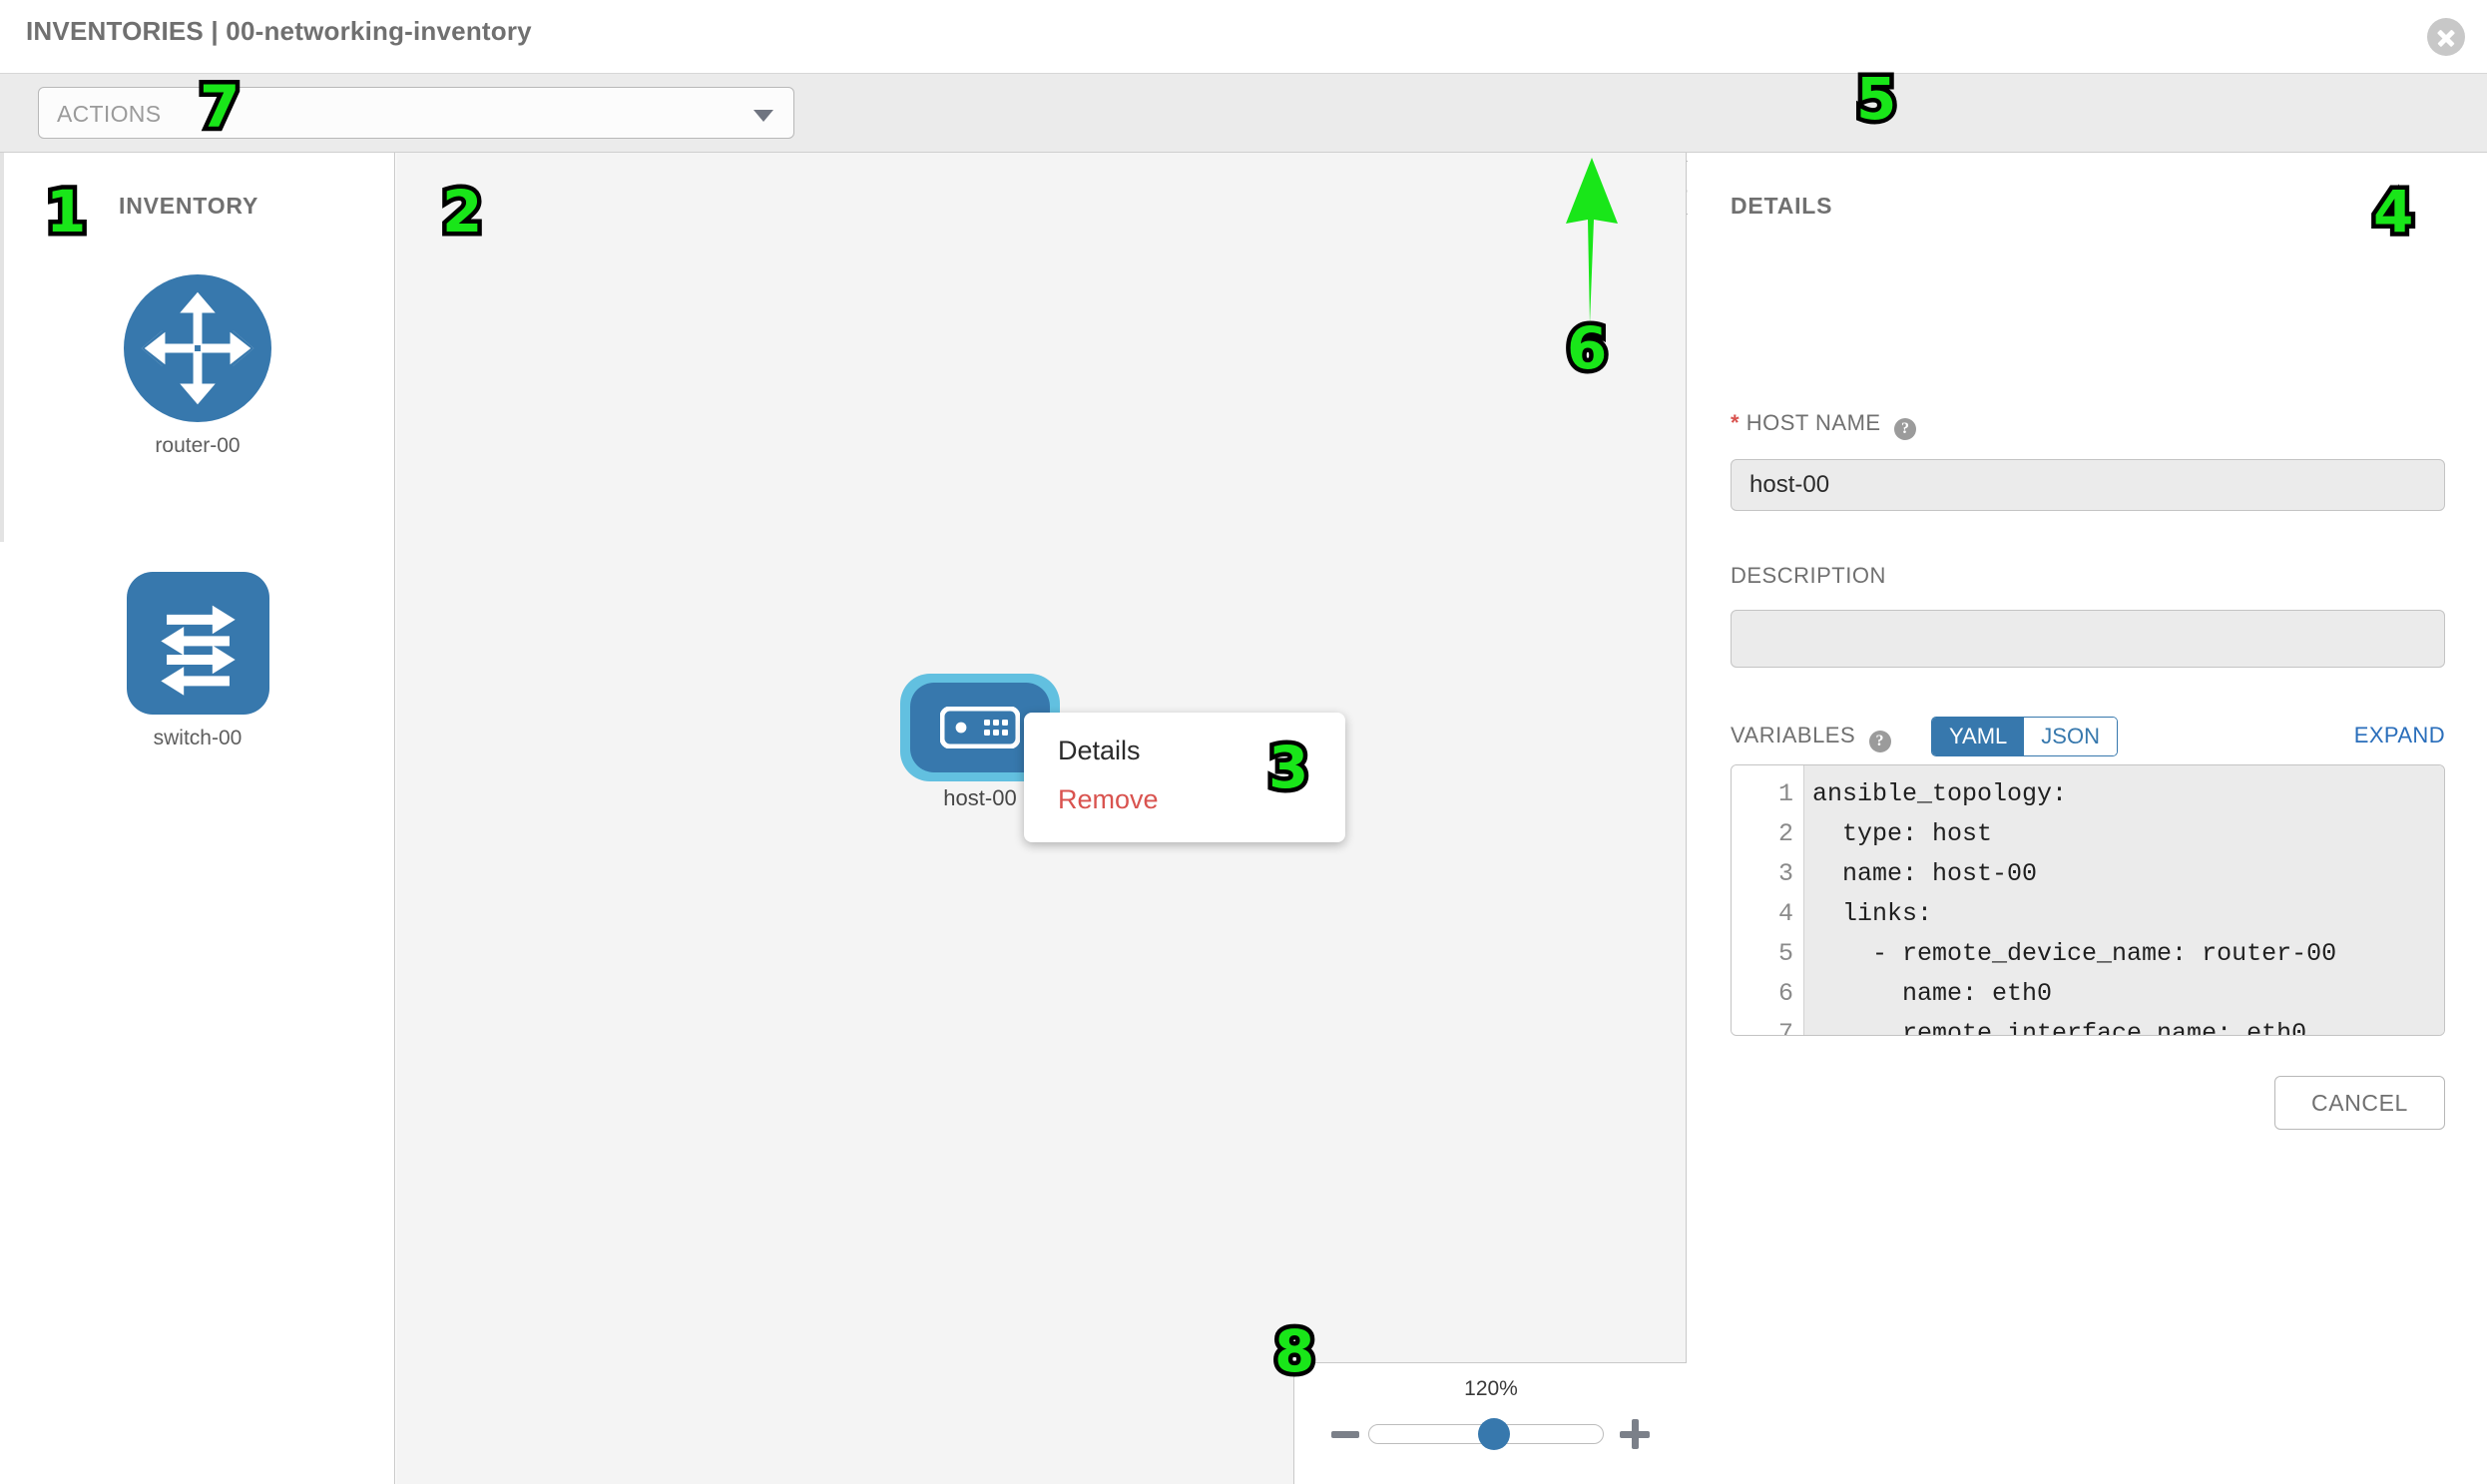 The width and height of the screenshot is (2487, 1484). Describe the element at coordinates (1782, 206) in the screenshot. I see `details-heading: DETAILS` at that location.